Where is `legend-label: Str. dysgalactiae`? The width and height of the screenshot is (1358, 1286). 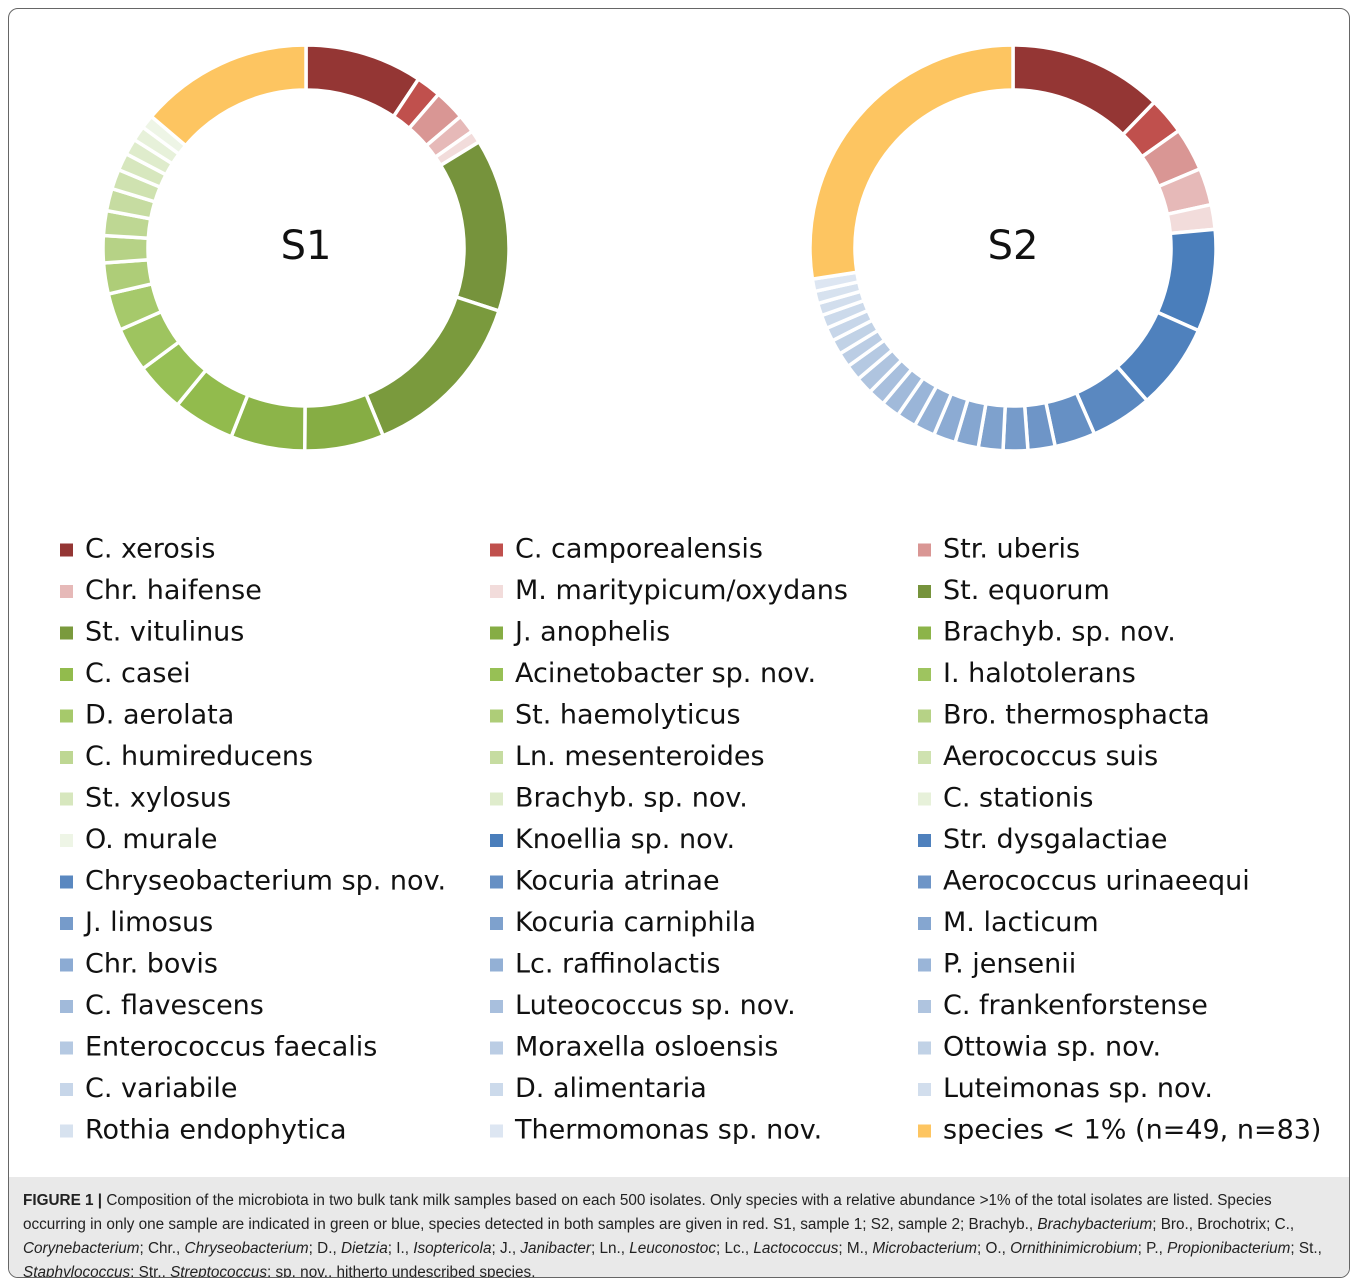 legend-label: Str. dysgalactiae is located at coordinates (1055, 839).